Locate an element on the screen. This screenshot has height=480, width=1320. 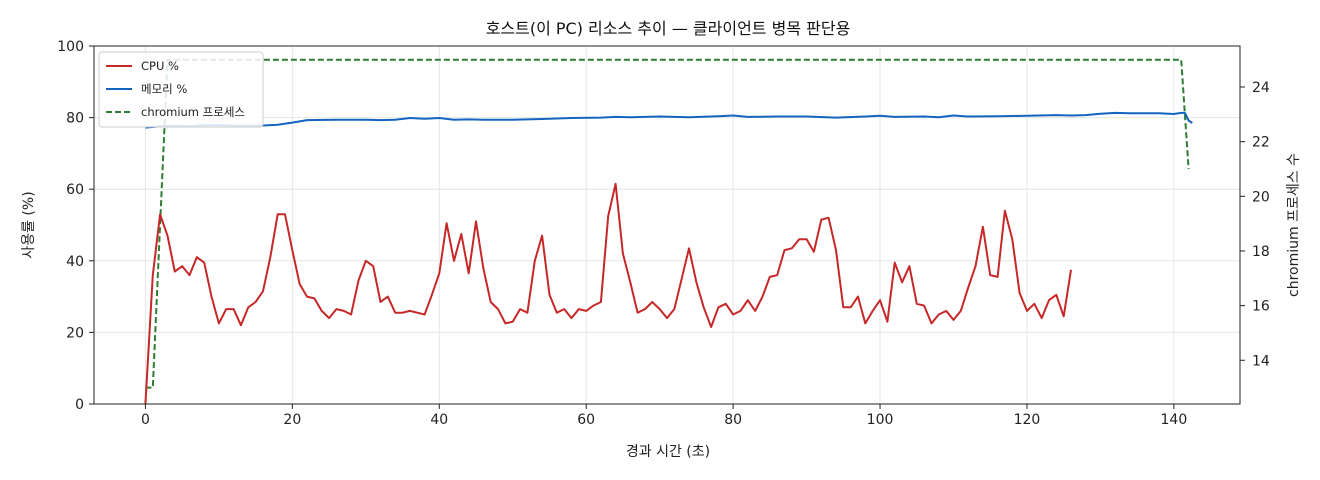
legend: CPU % 메모리 % chromium 프로세스 is located at coordinates (181, 89).